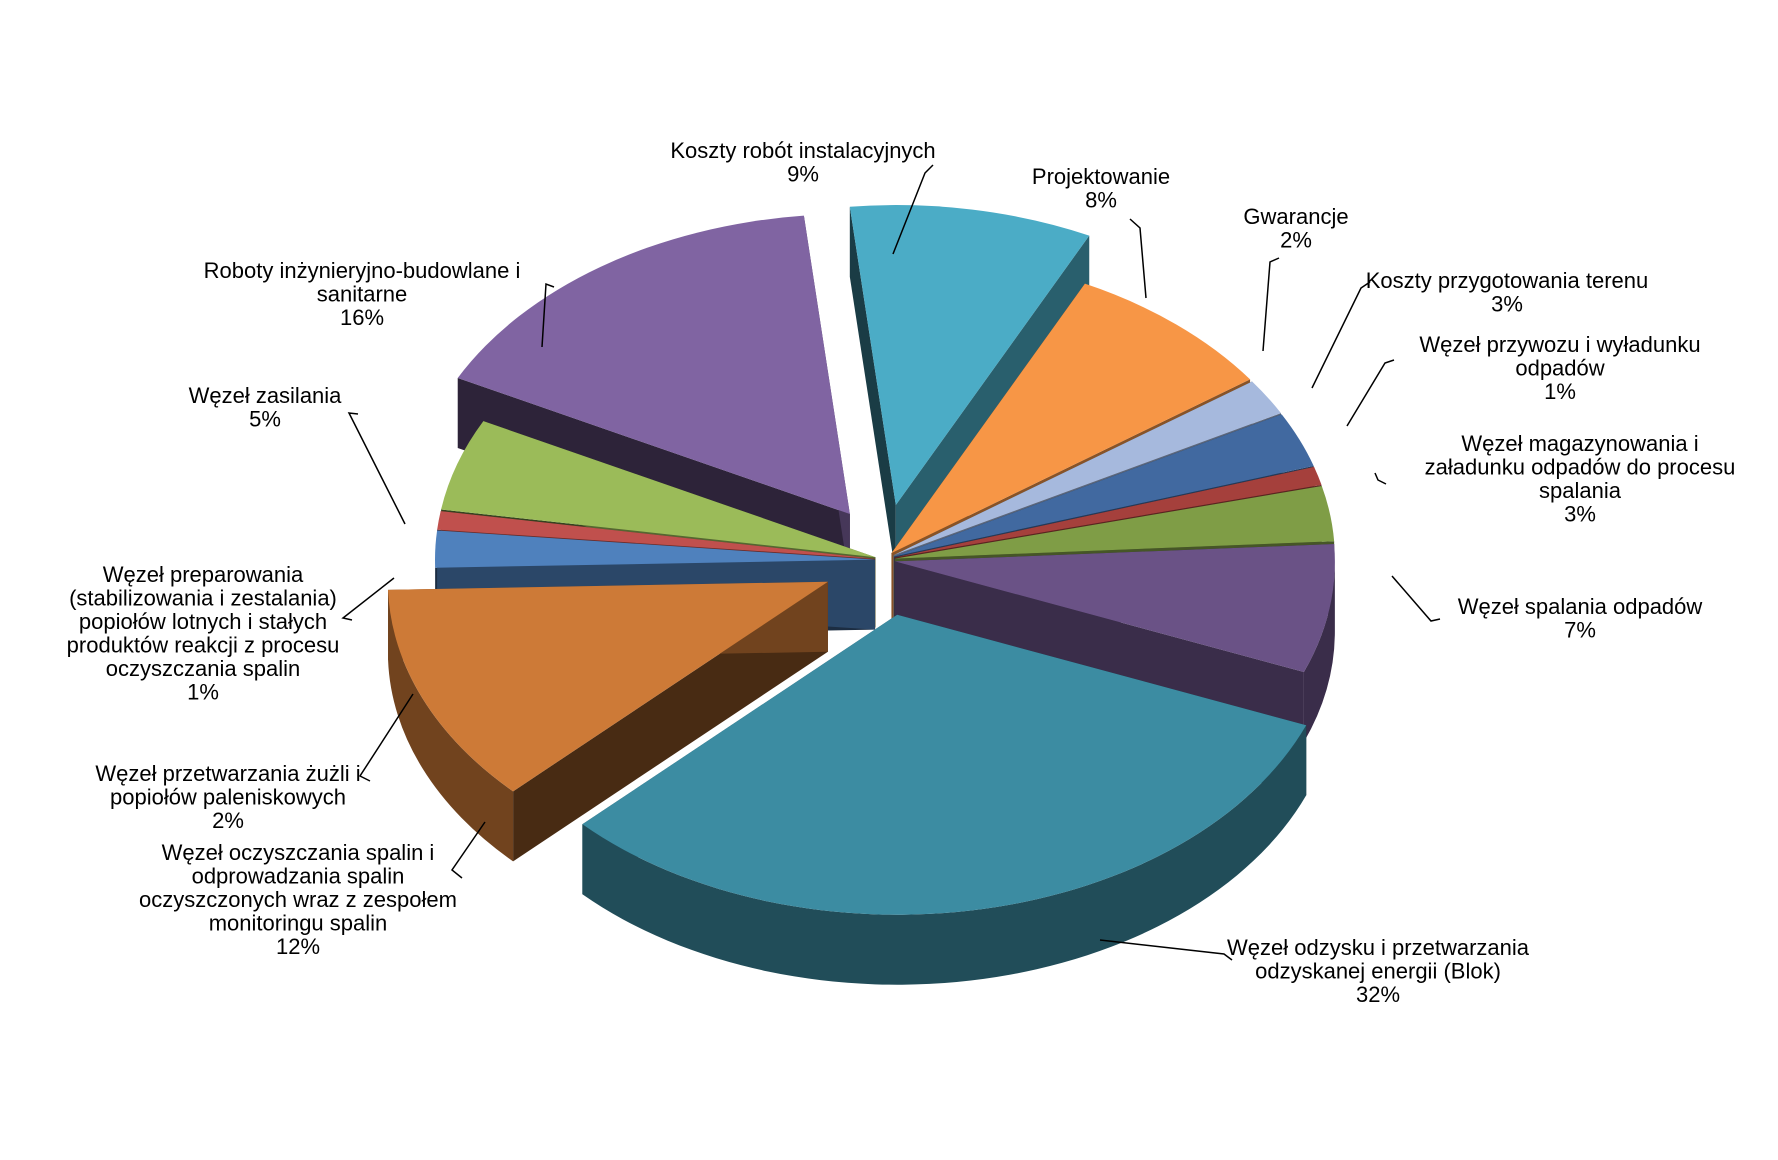 This screenshot has width=1778, height=1160. What do you see at coordinates (1378, 947) in the screenshot?
I see `slice-label-line: Węzeł odzysku i przetwarzania` at bounding box center [1378, 947].